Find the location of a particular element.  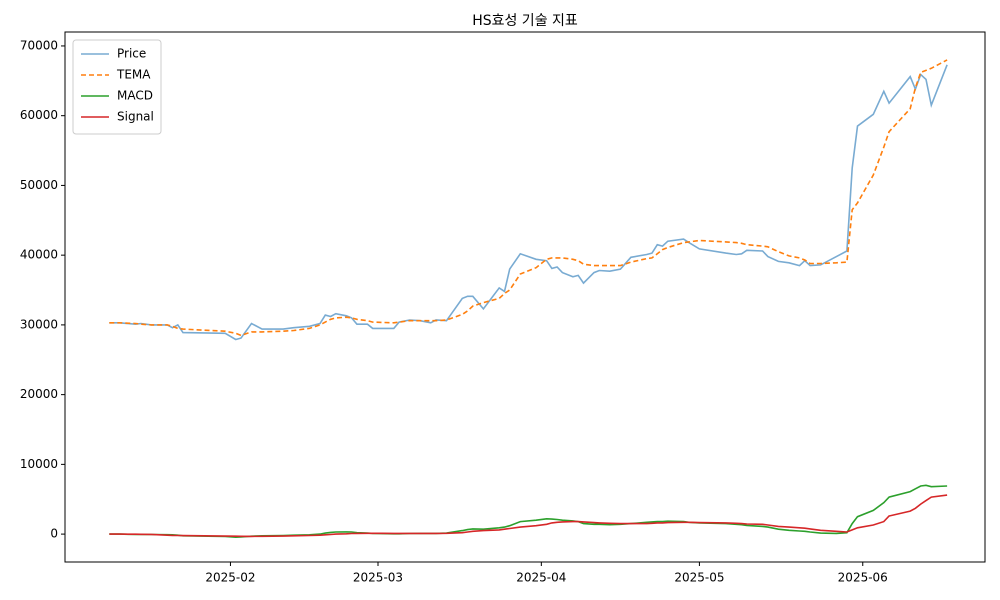

y-tick-label: 0 is located at coordinates (54, 534).